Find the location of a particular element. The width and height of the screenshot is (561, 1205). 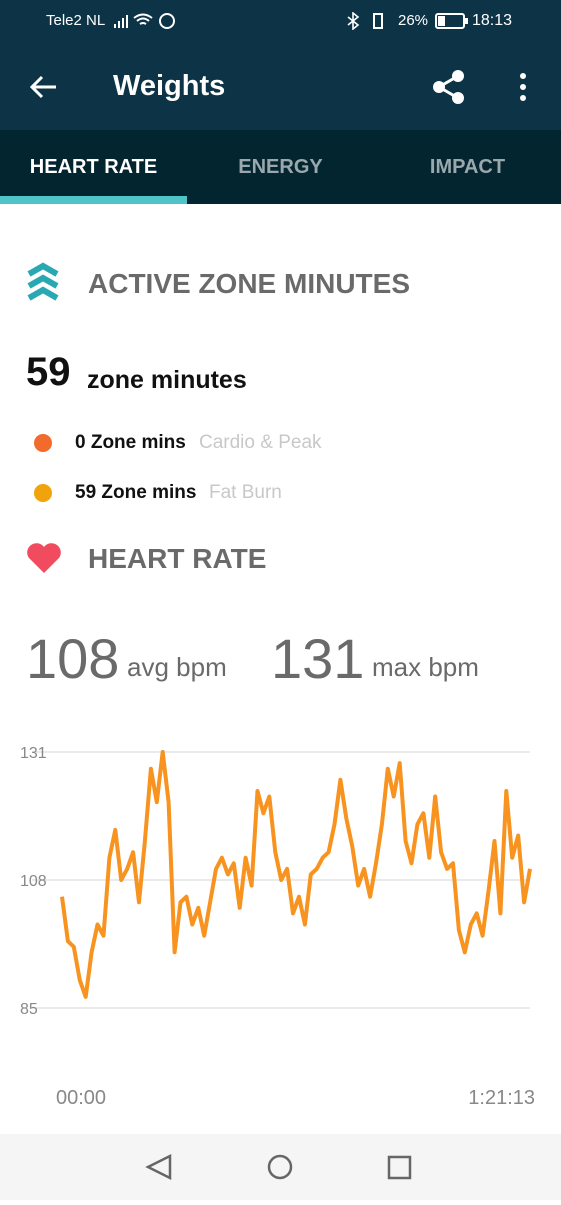

nav-buttons is located at coordinates (278, 1167).